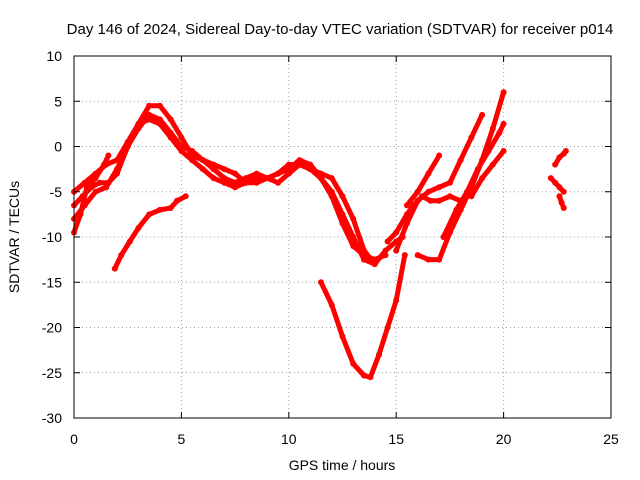 This screenshot has width=640, height=480. What do you see at coordinates (289, 439) in the screenshot?
I see `x-tick-label: 10` at bounding box center [289, 439].